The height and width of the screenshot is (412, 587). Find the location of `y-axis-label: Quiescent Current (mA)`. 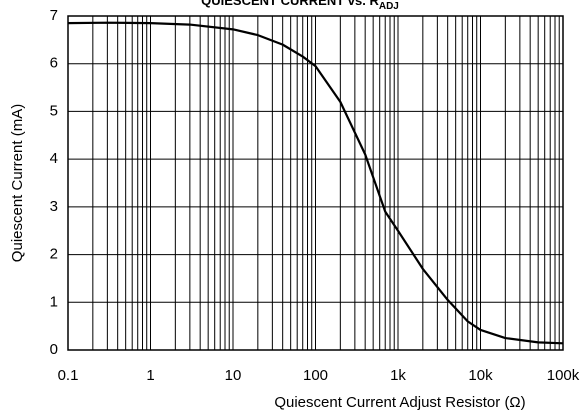

y-axis-label: Quiescent Current (mA) is located at coordinates (17, 183).